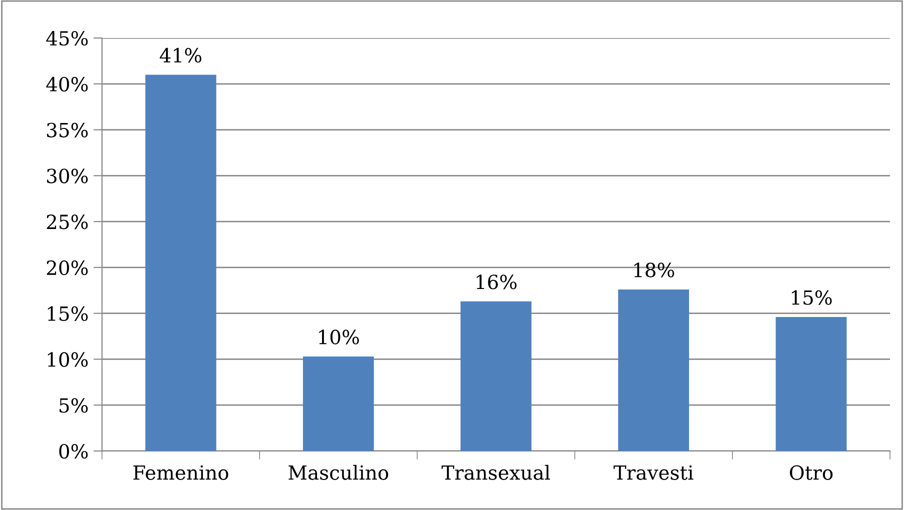 Image resolution: width=904 pixels, height=510 pixels. What do you see at coordinates (654, 270) in the screenshot?
I see `data-label: 18%` at bounding box center [654, 270].